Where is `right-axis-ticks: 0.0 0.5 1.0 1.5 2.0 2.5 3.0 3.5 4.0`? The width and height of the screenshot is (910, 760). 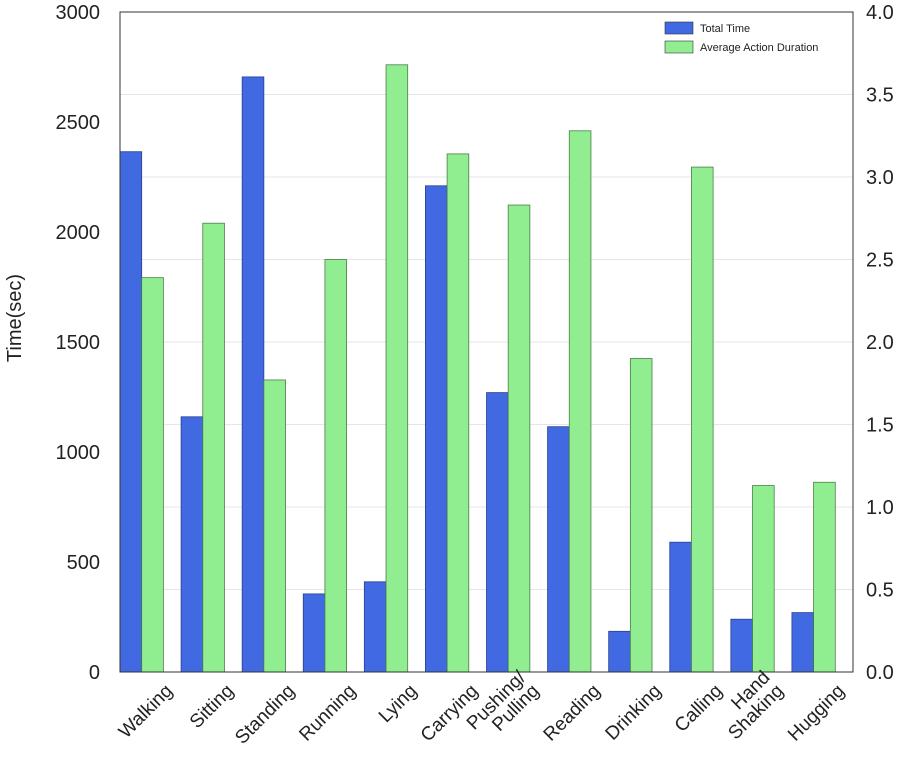 right-axis-ticks: 0.0 0.5 1.0 1.5 2.0 2.5 3.0 3.5 4.0 is located at coordinates (880, 343).